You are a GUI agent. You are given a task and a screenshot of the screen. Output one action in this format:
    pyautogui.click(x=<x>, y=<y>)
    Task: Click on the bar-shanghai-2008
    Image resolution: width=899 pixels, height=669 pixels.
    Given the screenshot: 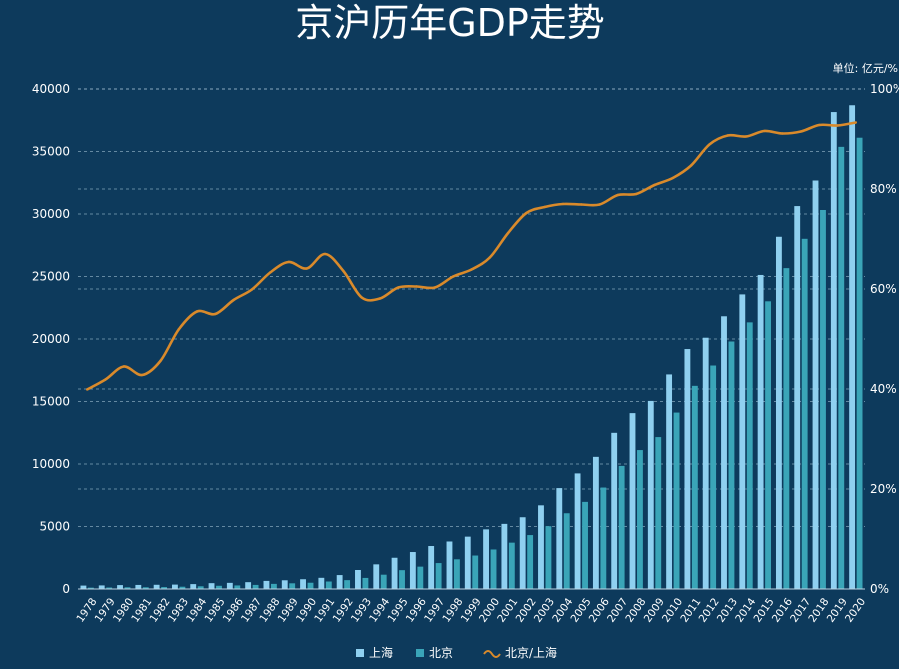 What is the action you would take?
    pyautogui.click(x=632, y=501)
    